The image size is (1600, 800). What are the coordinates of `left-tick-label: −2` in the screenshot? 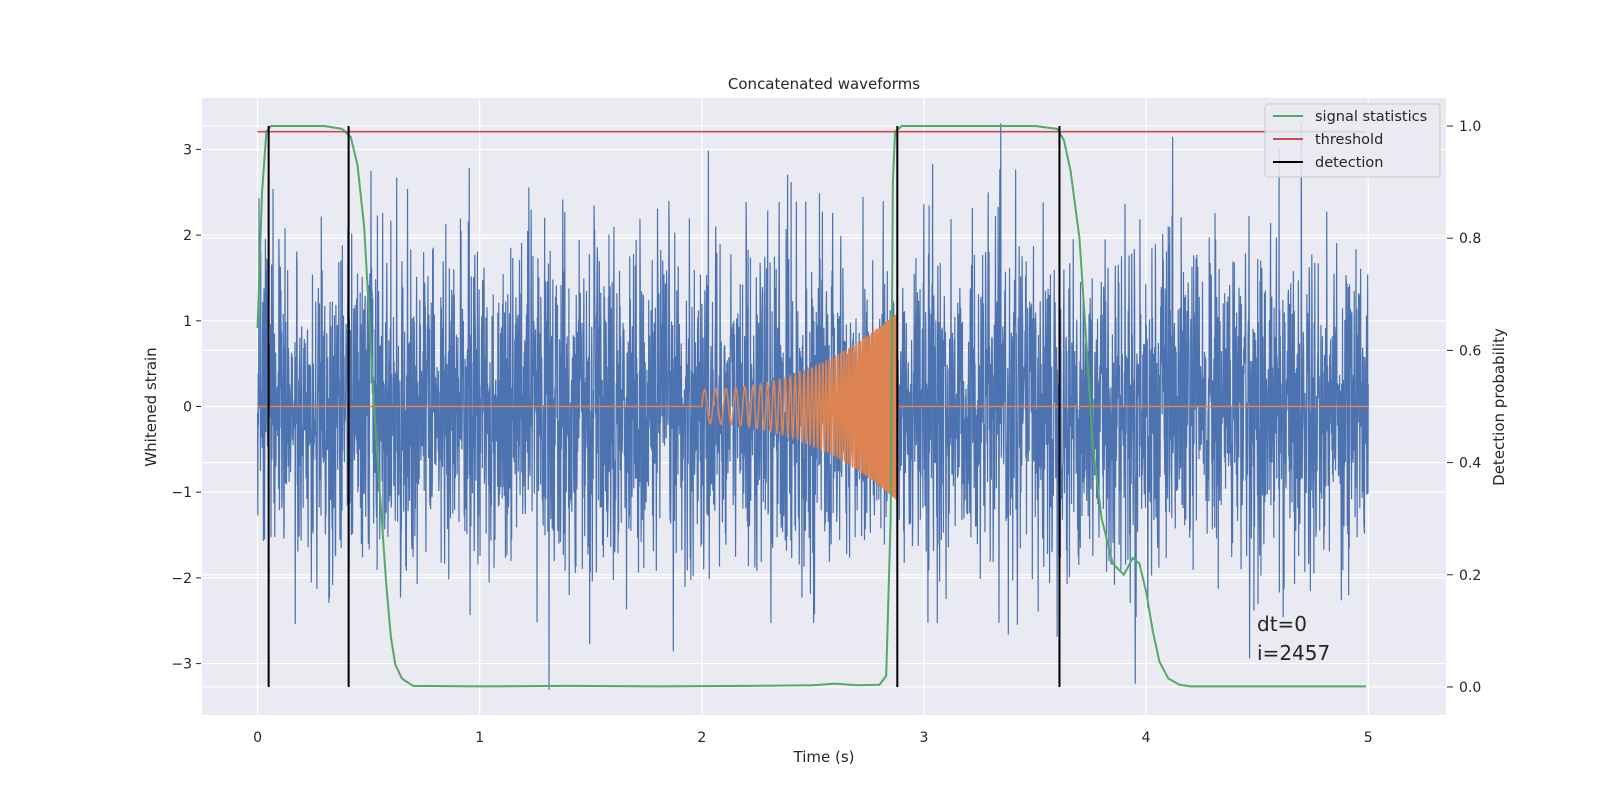 It's located at (181, 579).